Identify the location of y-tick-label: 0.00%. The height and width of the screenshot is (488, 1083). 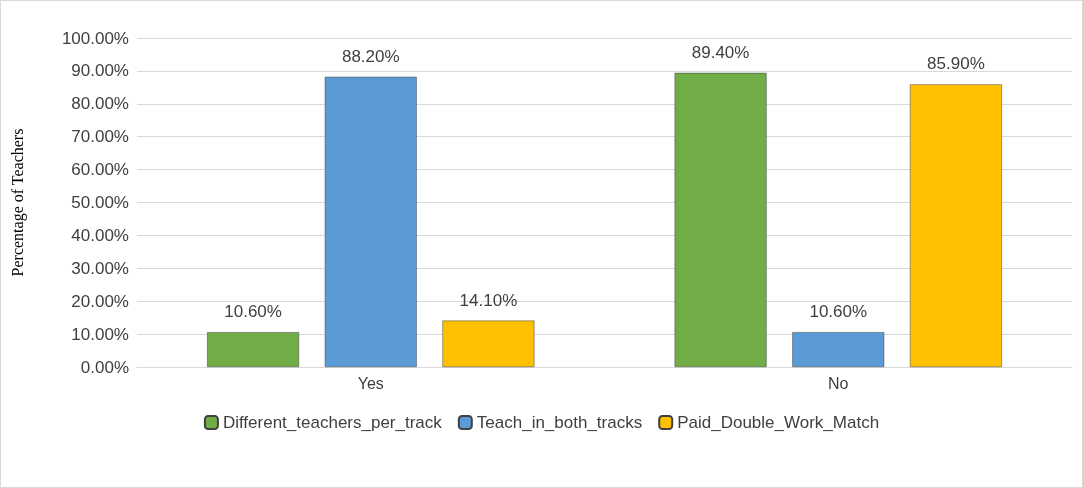
(104, 367).